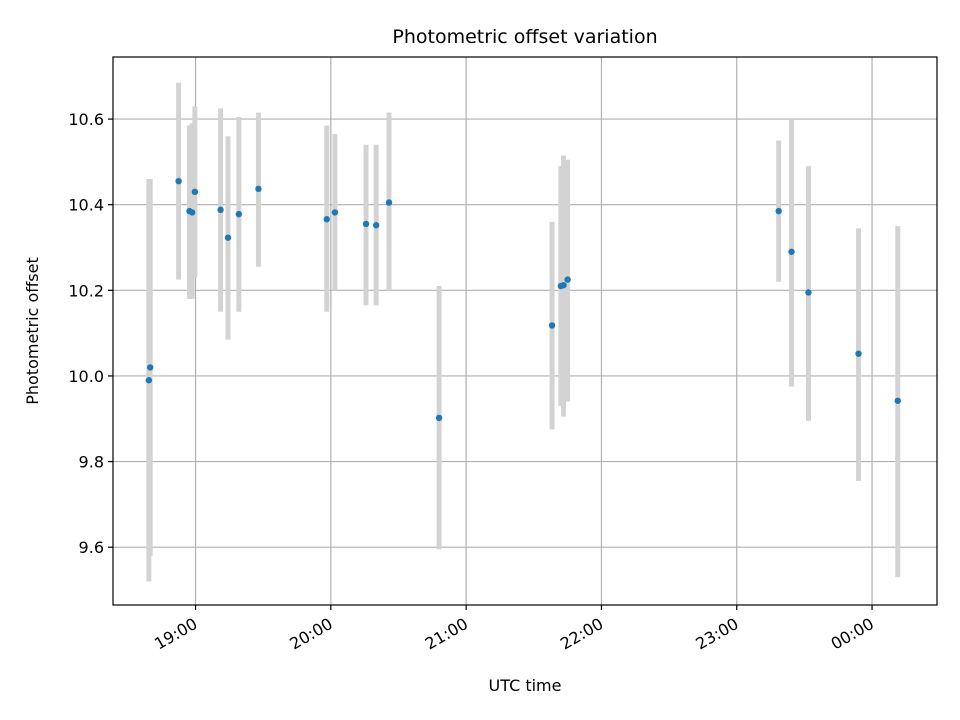 Image resolution: width=960 pixels, height=720 pixels. What do you see at coordinates (91, 462) in the screenshot?
I see `y-tick-label: 9.8` at bounding box center [91, 462].